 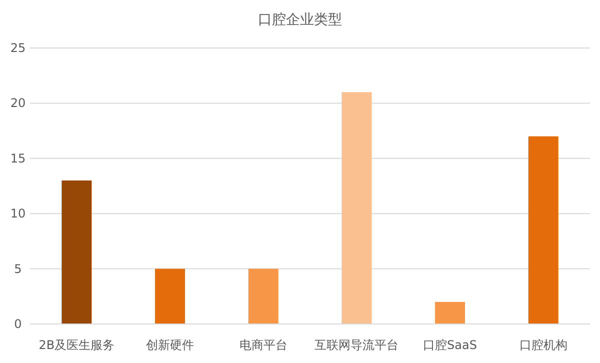 What do you see at coordinates (300, 20) in the screenshot?
I see `chart-title: 口腔企业类型` at bounding box center [300, 20].